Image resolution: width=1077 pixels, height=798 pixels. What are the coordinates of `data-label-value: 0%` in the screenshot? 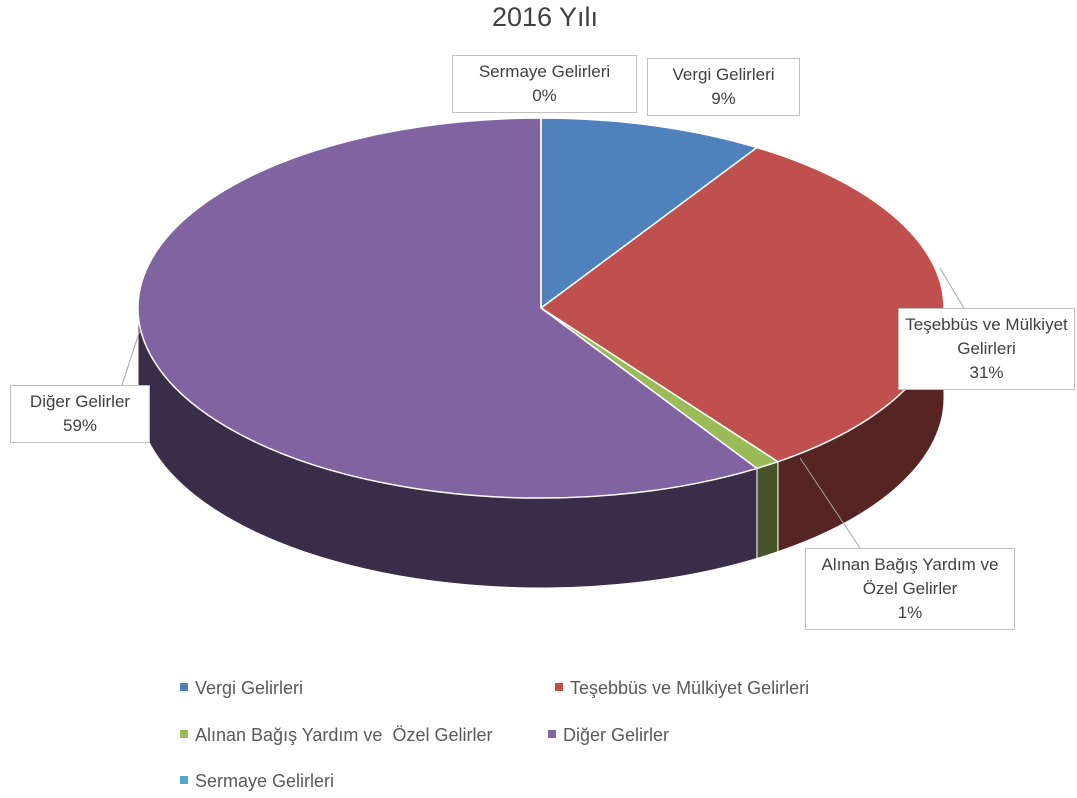 It's located at (544, 95).